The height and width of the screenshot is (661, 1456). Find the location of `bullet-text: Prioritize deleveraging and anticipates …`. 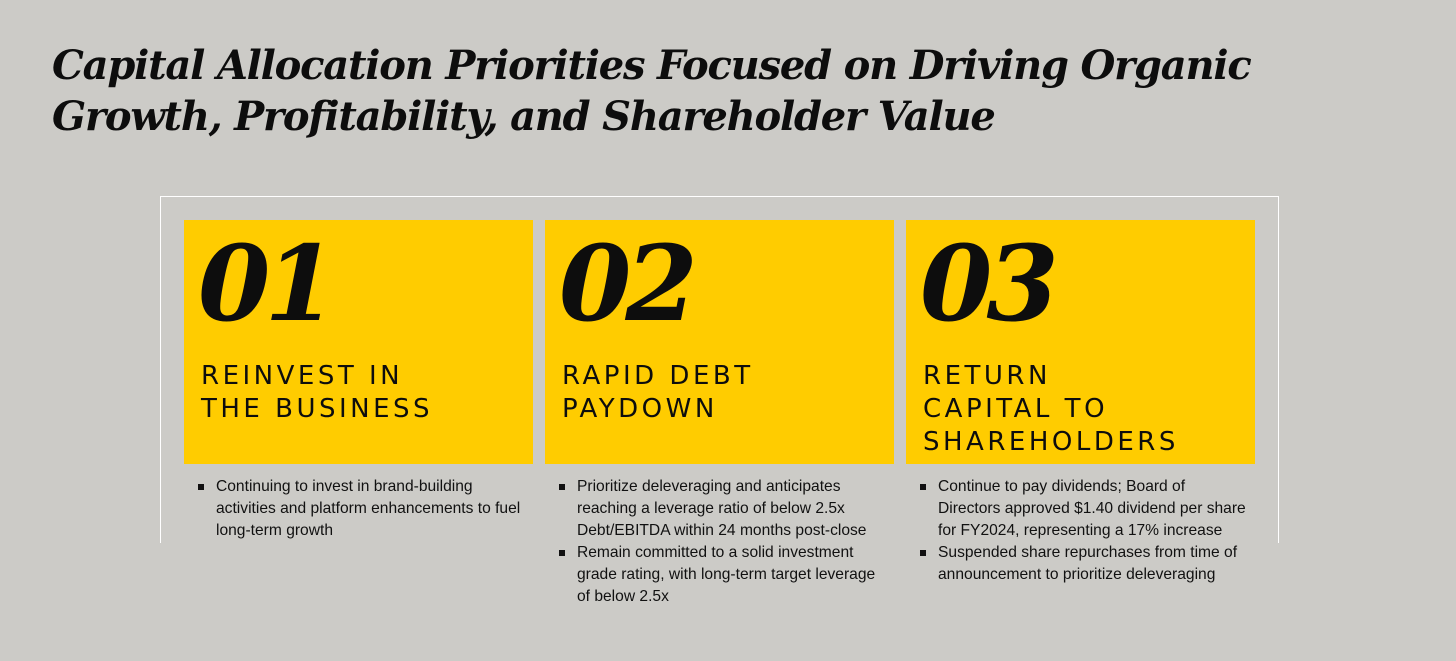

bullet-text: Prioritize deleveraging and anticipates … is located at coordinates (722, 508).